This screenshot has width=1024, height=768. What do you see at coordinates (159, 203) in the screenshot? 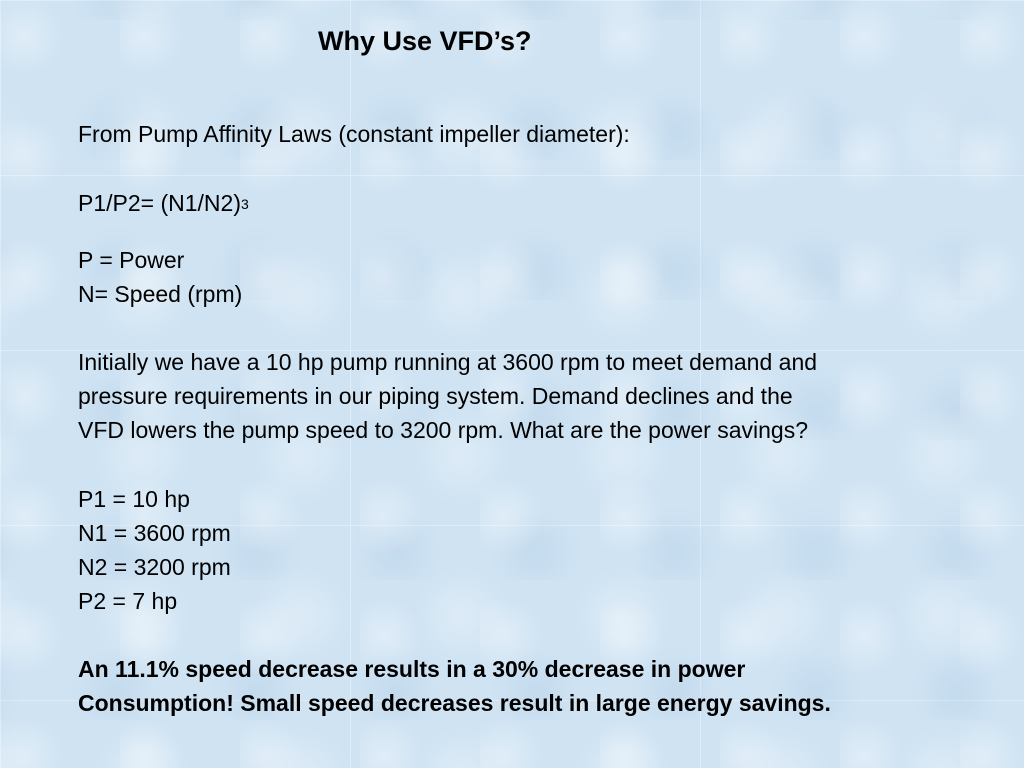
I see `formula-base: P1/P2= (N1/N2)` at bounding box center [159, 203].